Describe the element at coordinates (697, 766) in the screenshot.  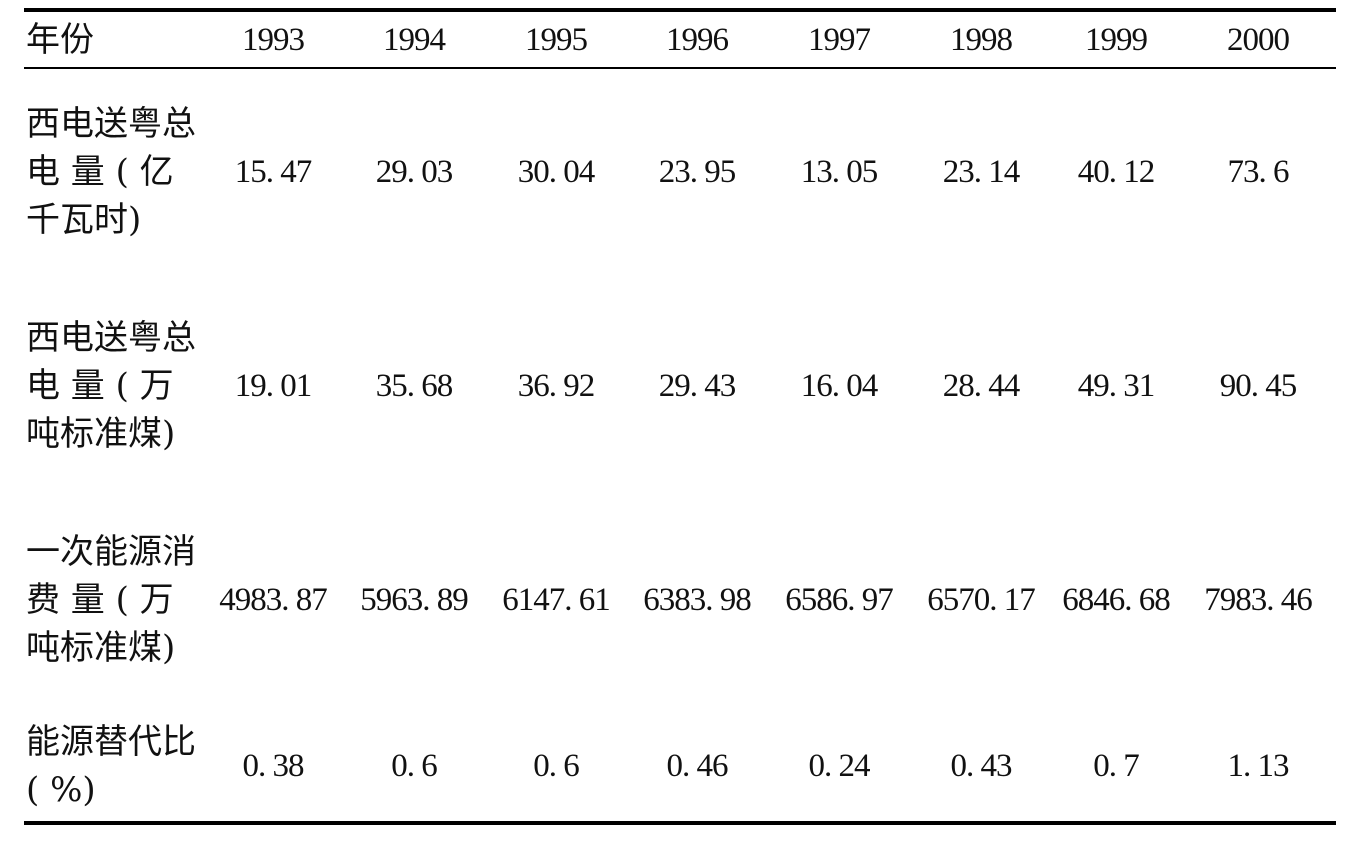
I see `table-cell: 0. 46` at that location.